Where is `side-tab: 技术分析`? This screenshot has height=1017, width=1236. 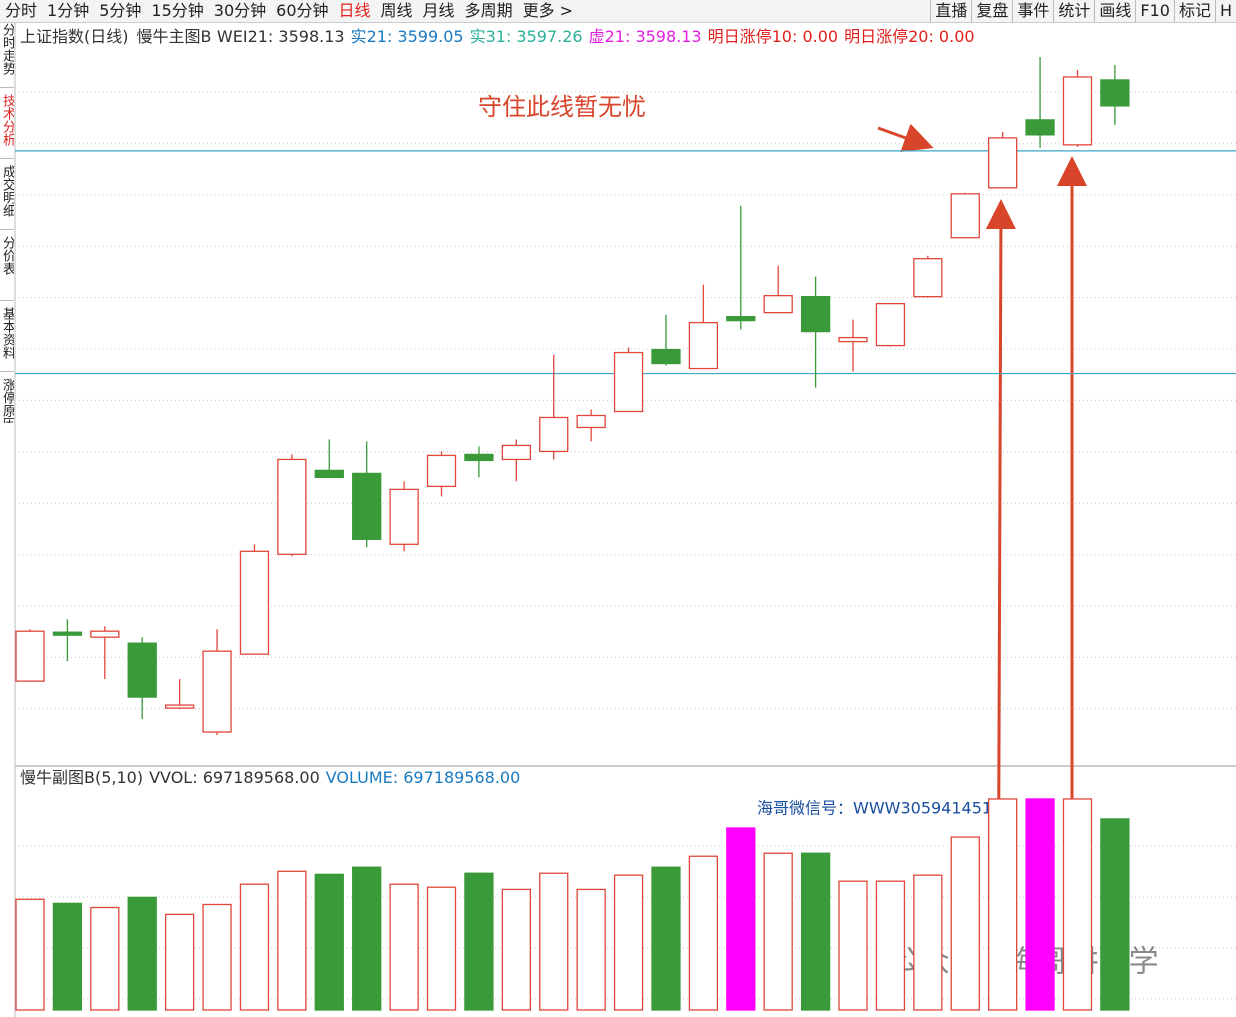 side-tab: 技术分析 is located at coordinates (7, 126).